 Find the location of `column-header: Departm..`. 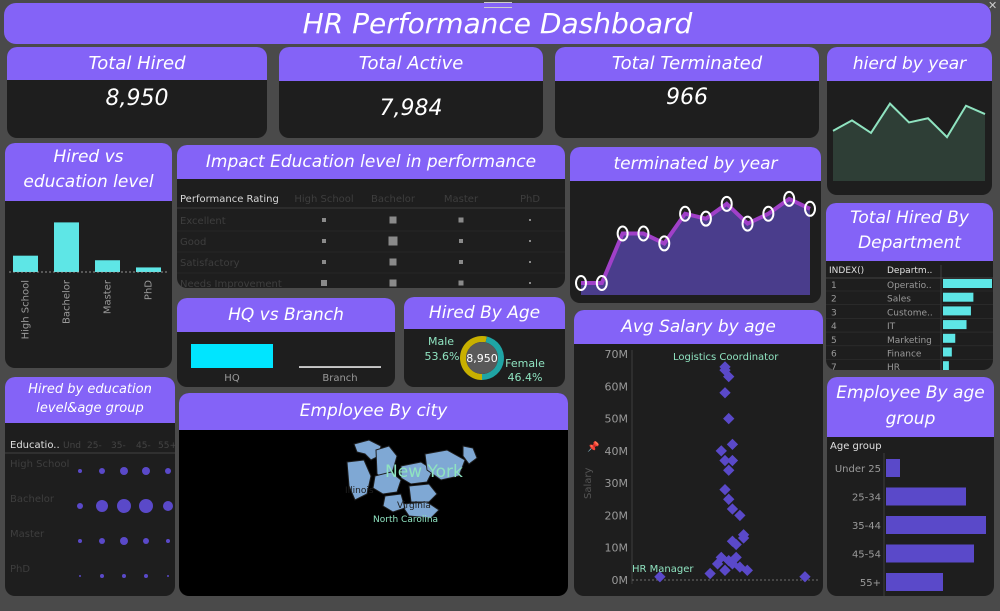

column-header: Departm.. is located at coordinates (909, 271).